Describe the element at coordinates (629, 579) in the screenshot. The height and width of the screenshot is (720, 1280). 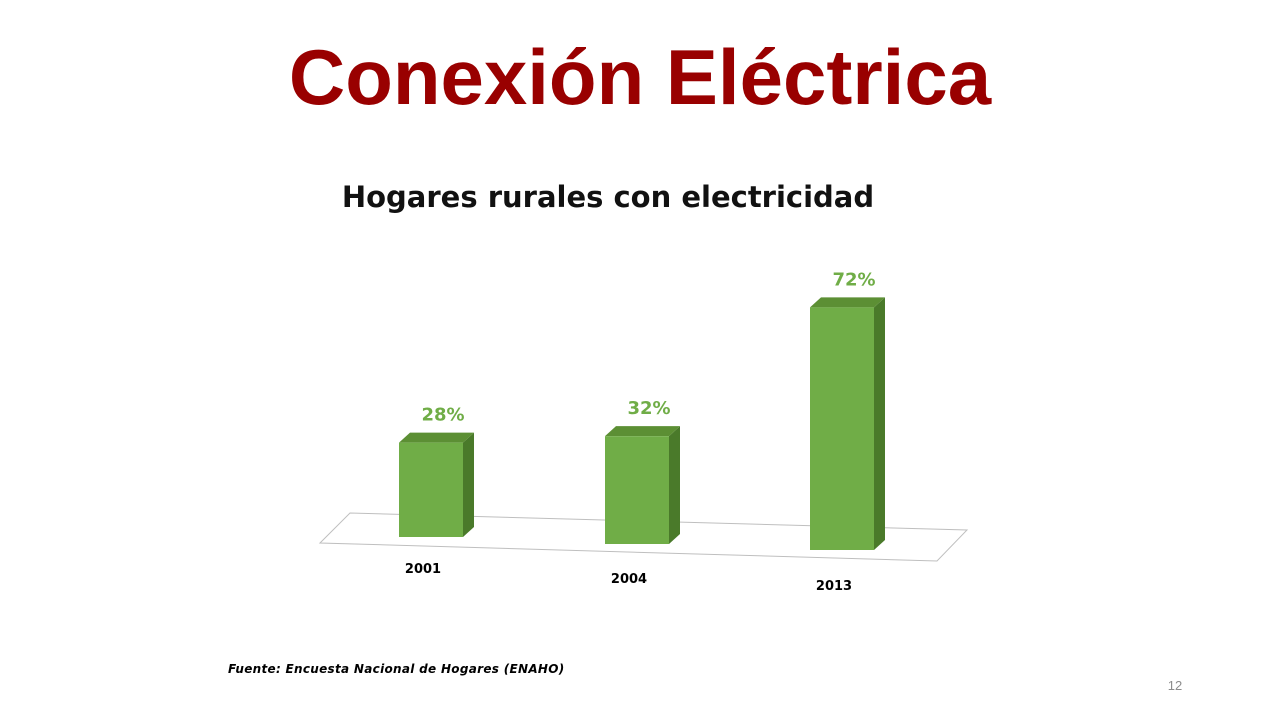
I see `category-label: 2004` at that location.